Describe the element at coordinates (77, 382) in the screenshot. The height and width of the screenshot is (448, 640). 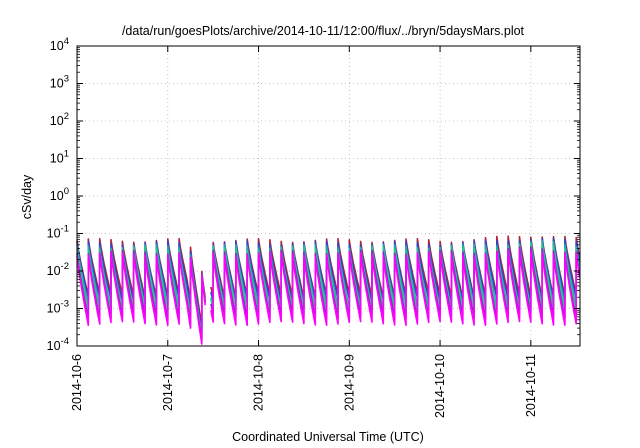
I see `x-tick-label: 2014-10-6` at that location.